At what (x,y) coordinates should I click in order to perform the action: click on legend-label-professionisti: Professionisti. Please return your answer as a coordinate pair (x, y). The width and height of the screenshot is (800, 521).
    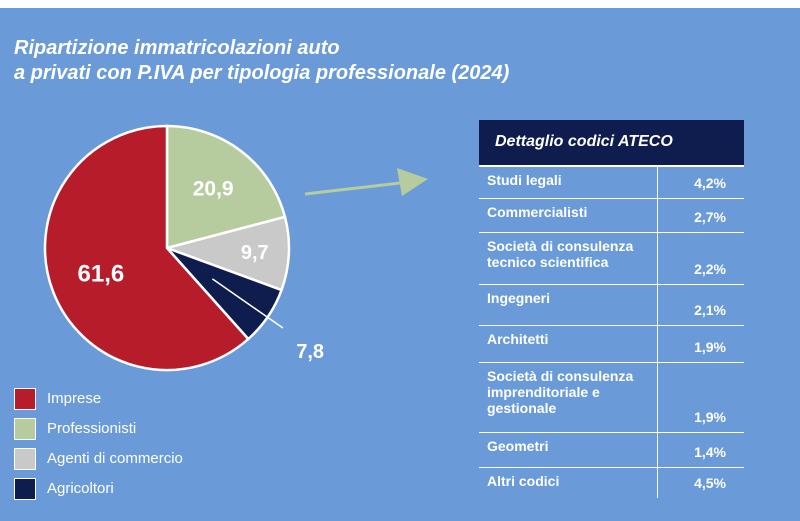
    Looking at the image, I should click on (92, 428).